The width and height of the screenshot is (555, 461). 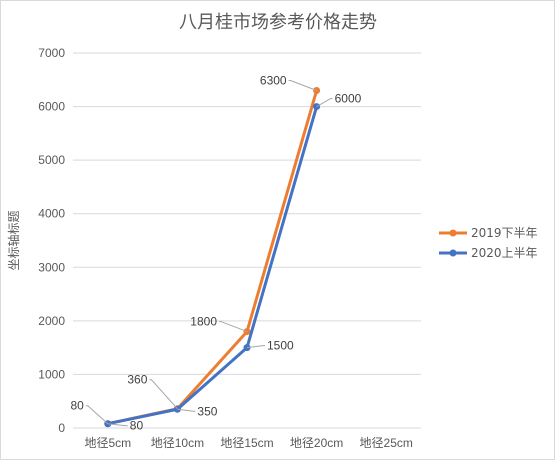 I want to click on y-tick-label: 6000, so click(x=51, y=107).